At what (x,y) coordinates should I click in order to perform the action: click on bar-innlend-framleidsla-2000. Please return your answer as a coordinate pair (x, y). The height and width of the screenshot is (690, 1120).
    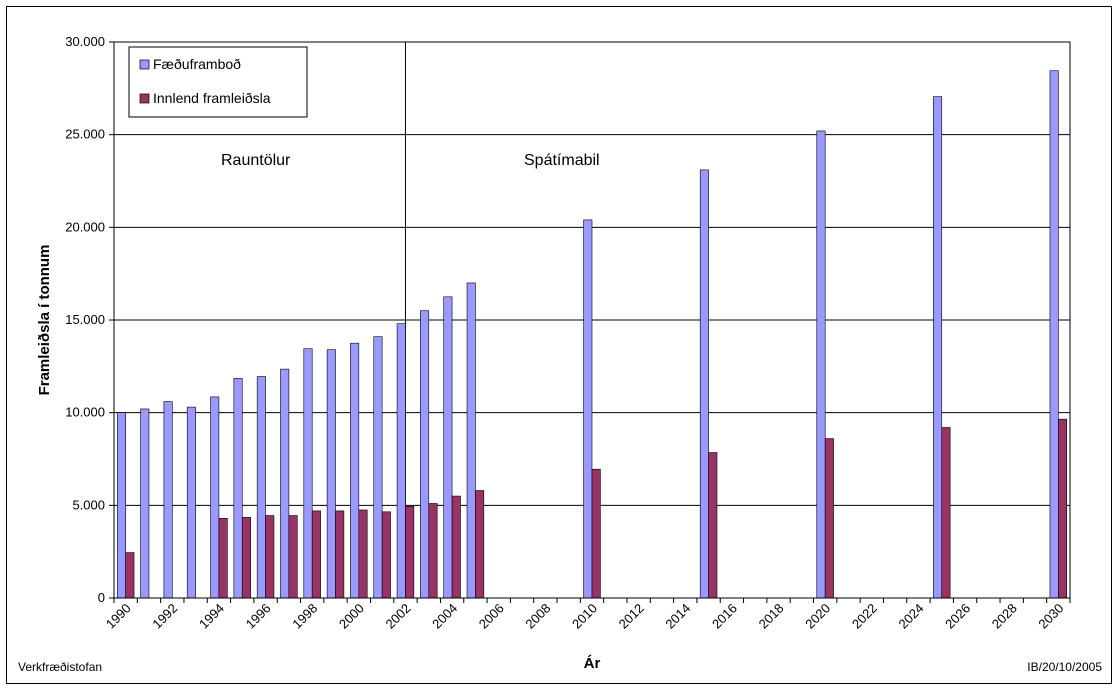
    Looking at the image, I should click on (363, 554).